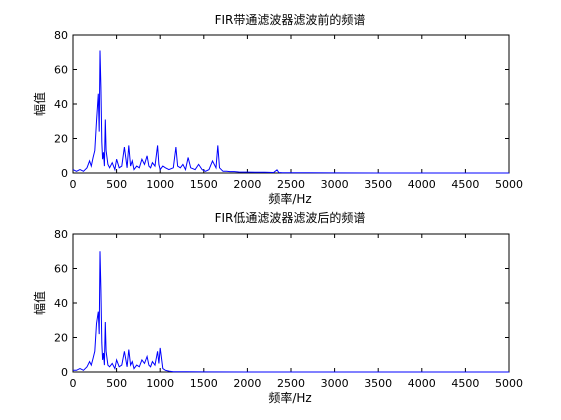 The width and height of the screenshot is (561, 420). I want to click on chart-title: FIR低通滤波器滤波后的频谱, so click(290, 217).